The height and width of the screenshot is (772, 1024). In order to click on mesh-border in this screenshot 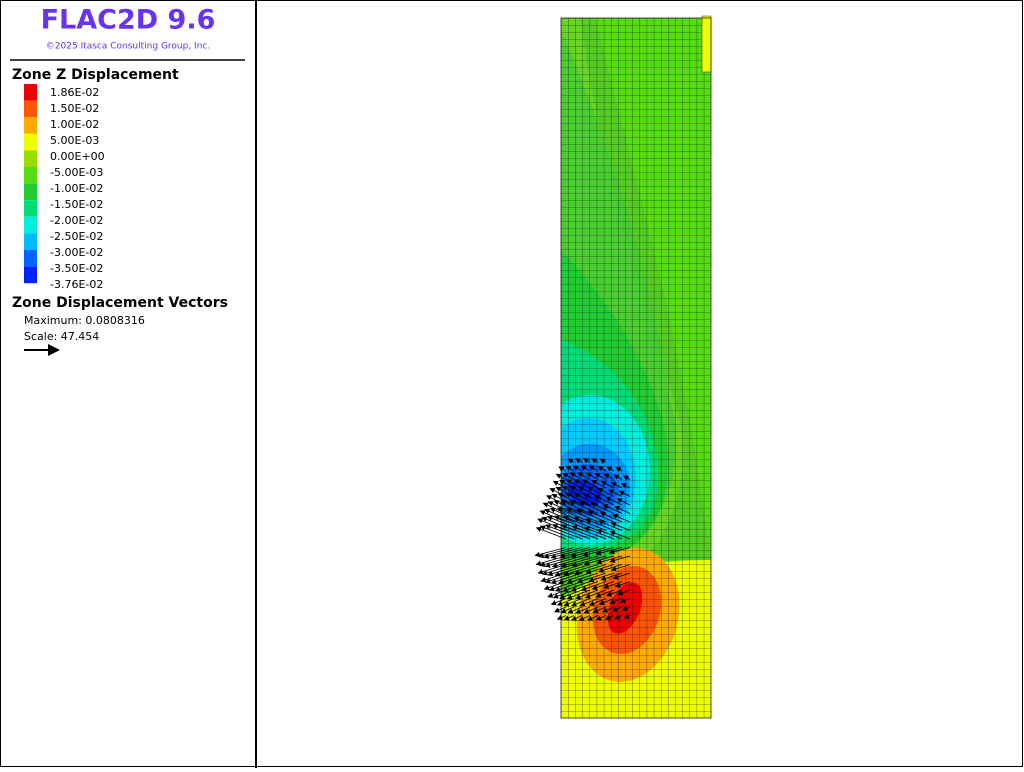, I will do `click(636, 368)`.